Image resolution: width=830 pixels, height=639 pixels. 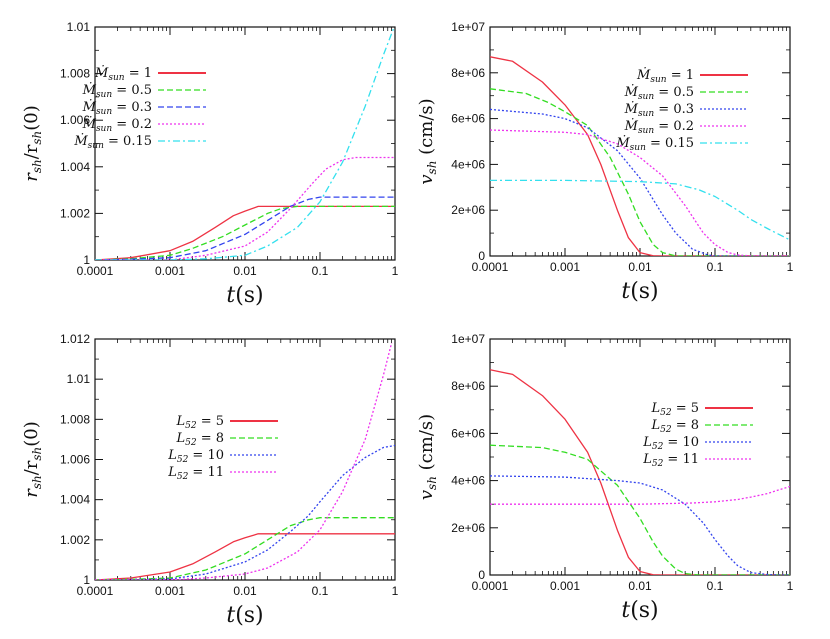 What do you see at coordinates (75, 339) in the screenshot?
I see `y-tick-label: 1.012` at bounding box center [75, 339].